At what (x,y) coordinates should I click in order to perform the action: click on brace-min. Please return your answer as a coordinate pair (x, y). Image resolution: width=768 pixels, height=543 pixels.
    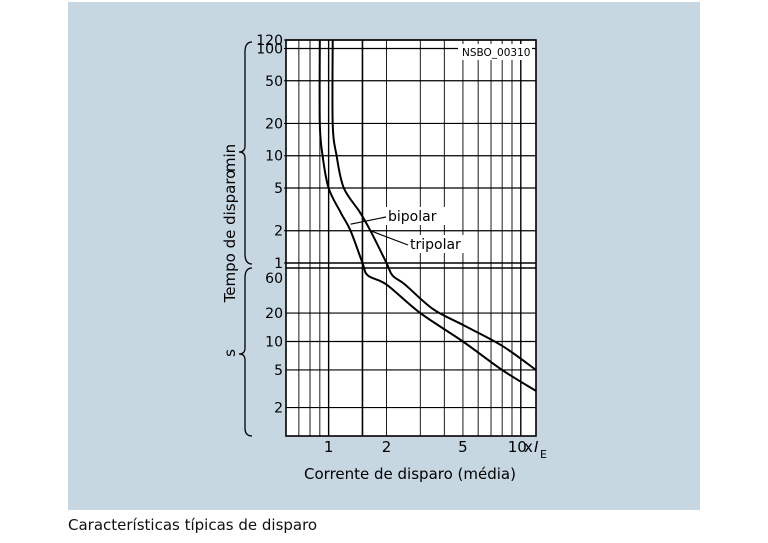
    Looking at the image, I should click on (245, 153).